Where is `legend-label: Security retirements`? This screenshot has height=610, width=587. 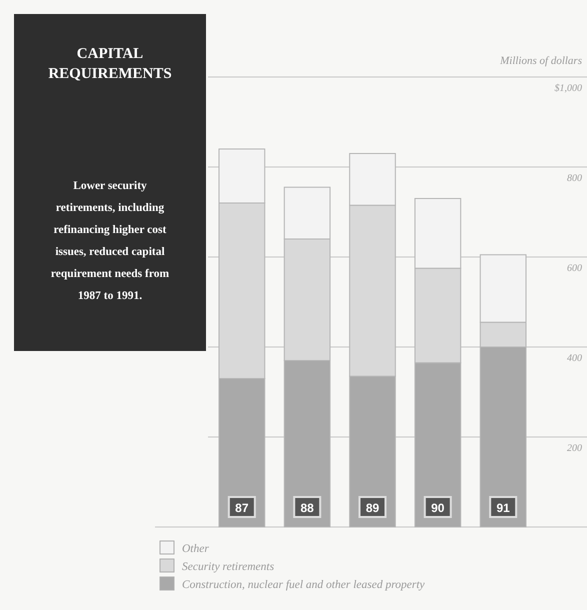 legend-label: Security retirements is located at coordinates (228, 567).